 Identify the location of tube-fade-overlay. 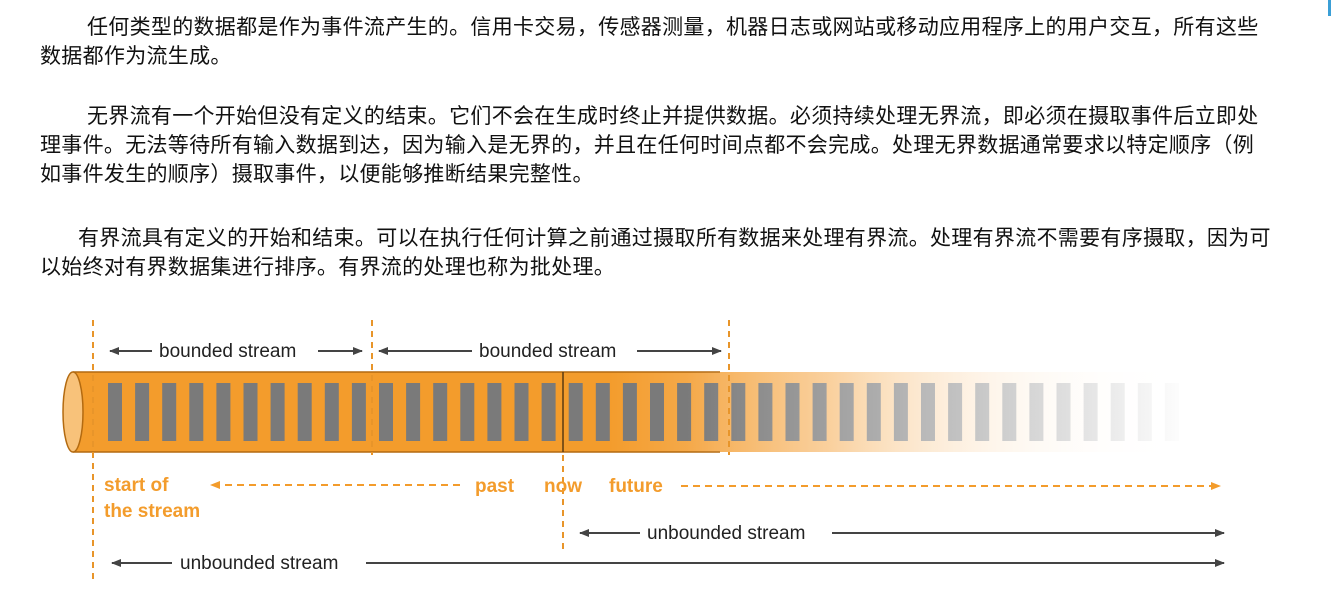
(630, 412).